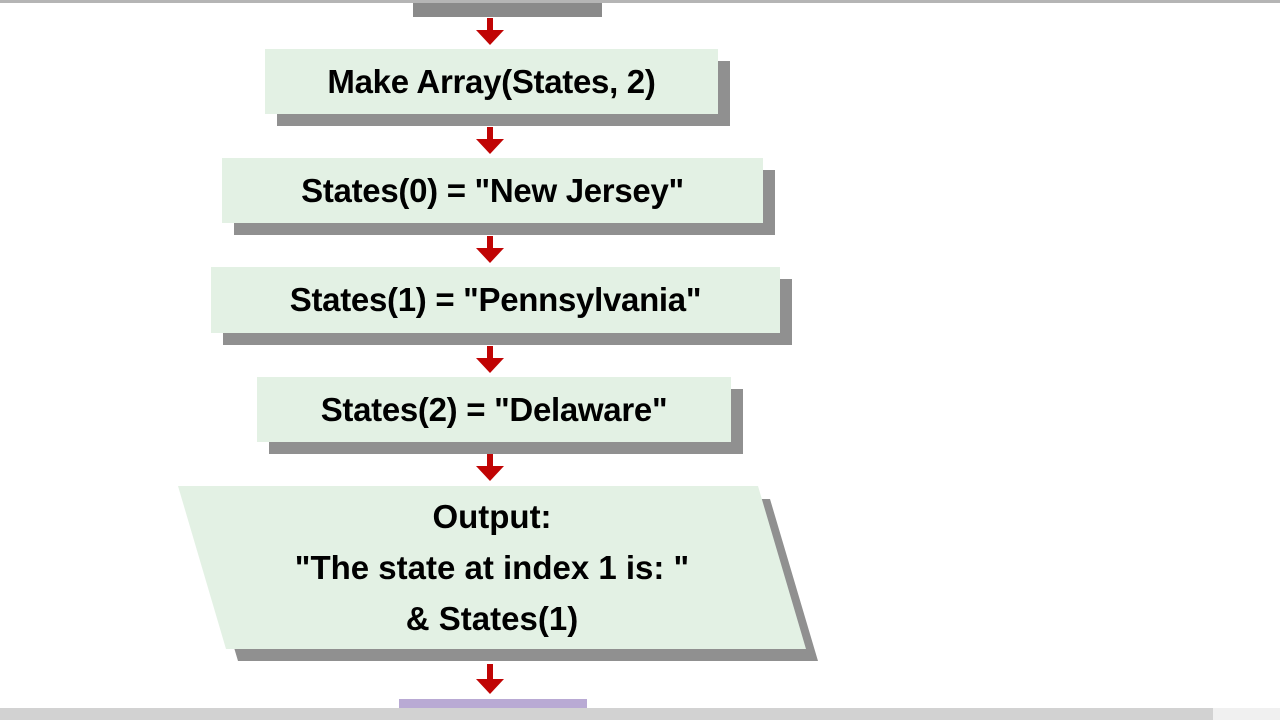 Image resolution: width=1280 pixels, height=720 pixels. I want to click on top-edge-line, so click(640, 1).